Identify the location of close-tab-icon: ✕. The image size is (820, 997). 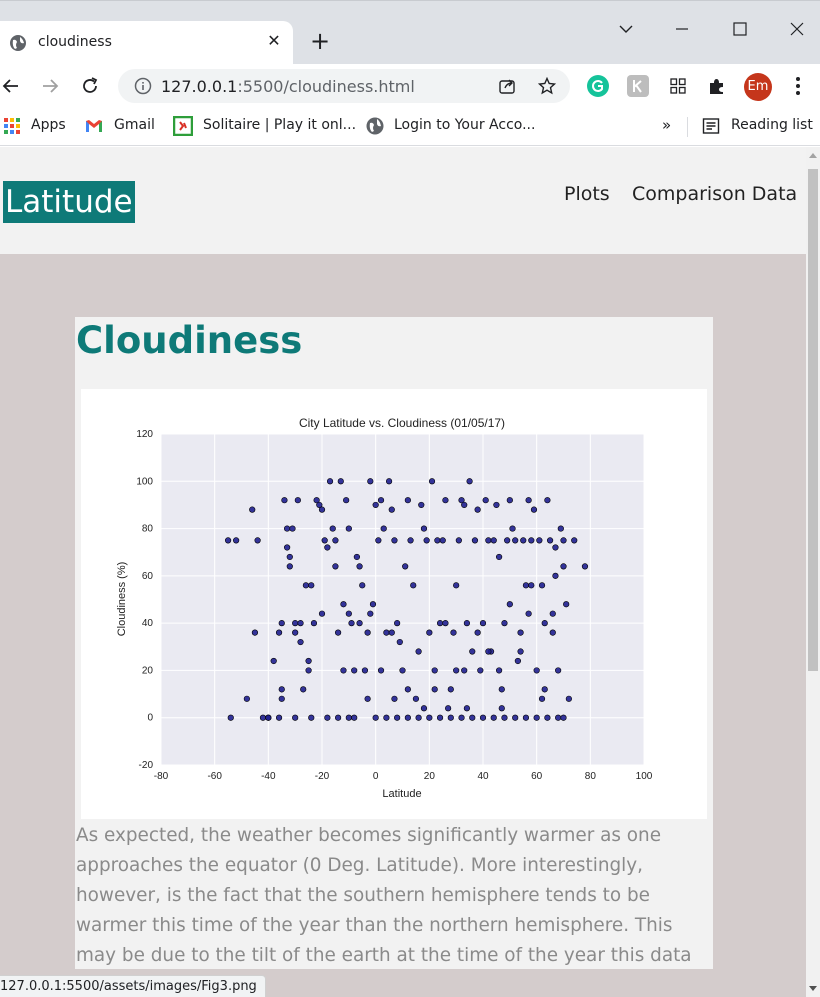
(274, 40).